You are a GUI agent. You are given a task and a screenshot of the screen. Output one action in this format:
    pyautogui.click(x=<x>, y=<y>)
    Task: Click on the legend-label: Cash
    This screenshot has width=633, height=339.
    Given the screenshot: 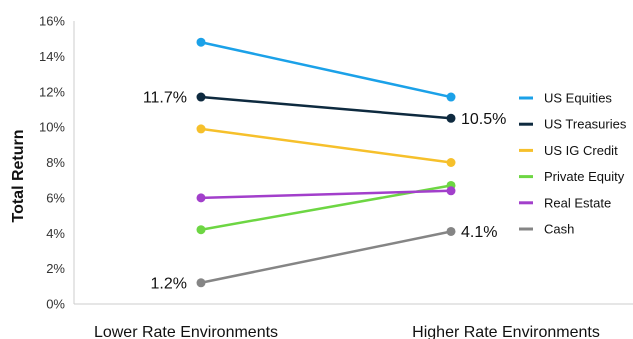 What is the action you would take?
    pyautogui.click(x=559, y=229)
    